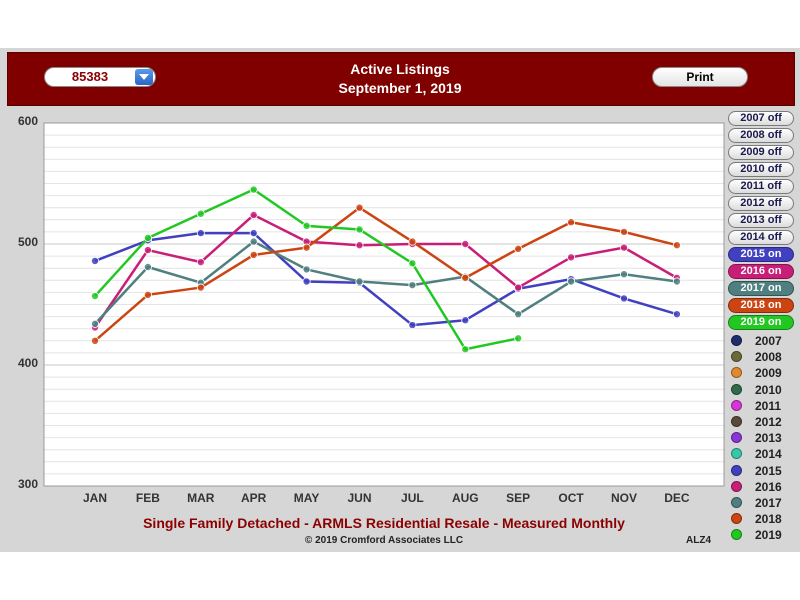 Image resolution: width=800 pixels, height=600 pixels. What do you see at coordinates (761, 118) in the screenshot?
I see `toggle-2007: 2007 off` at bounding box center [761, 118].